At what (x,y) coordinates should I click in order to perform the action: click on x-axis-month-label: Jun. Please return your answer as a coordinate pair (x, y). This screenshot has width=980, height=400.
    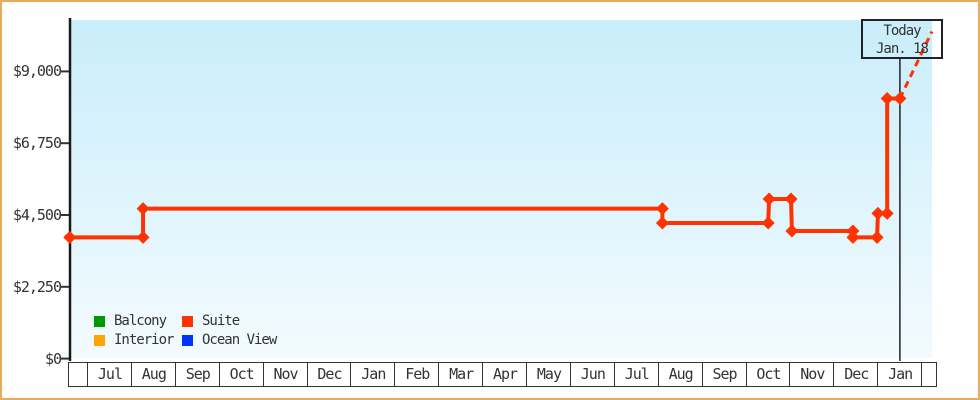
    Looking at the image, I should click on (592, 374).